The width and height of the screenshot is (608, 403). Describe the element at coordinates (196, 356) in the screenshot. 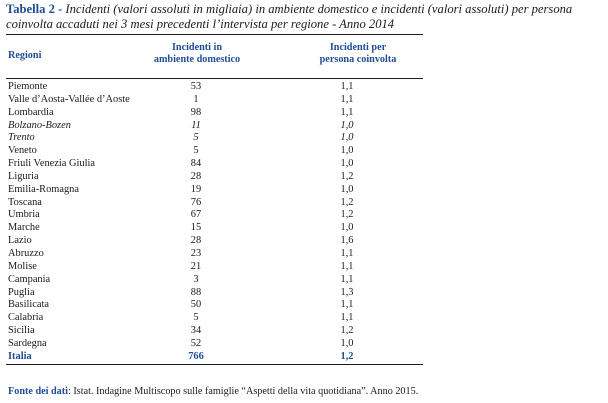

I see `incidents-cell: 766` at that location.